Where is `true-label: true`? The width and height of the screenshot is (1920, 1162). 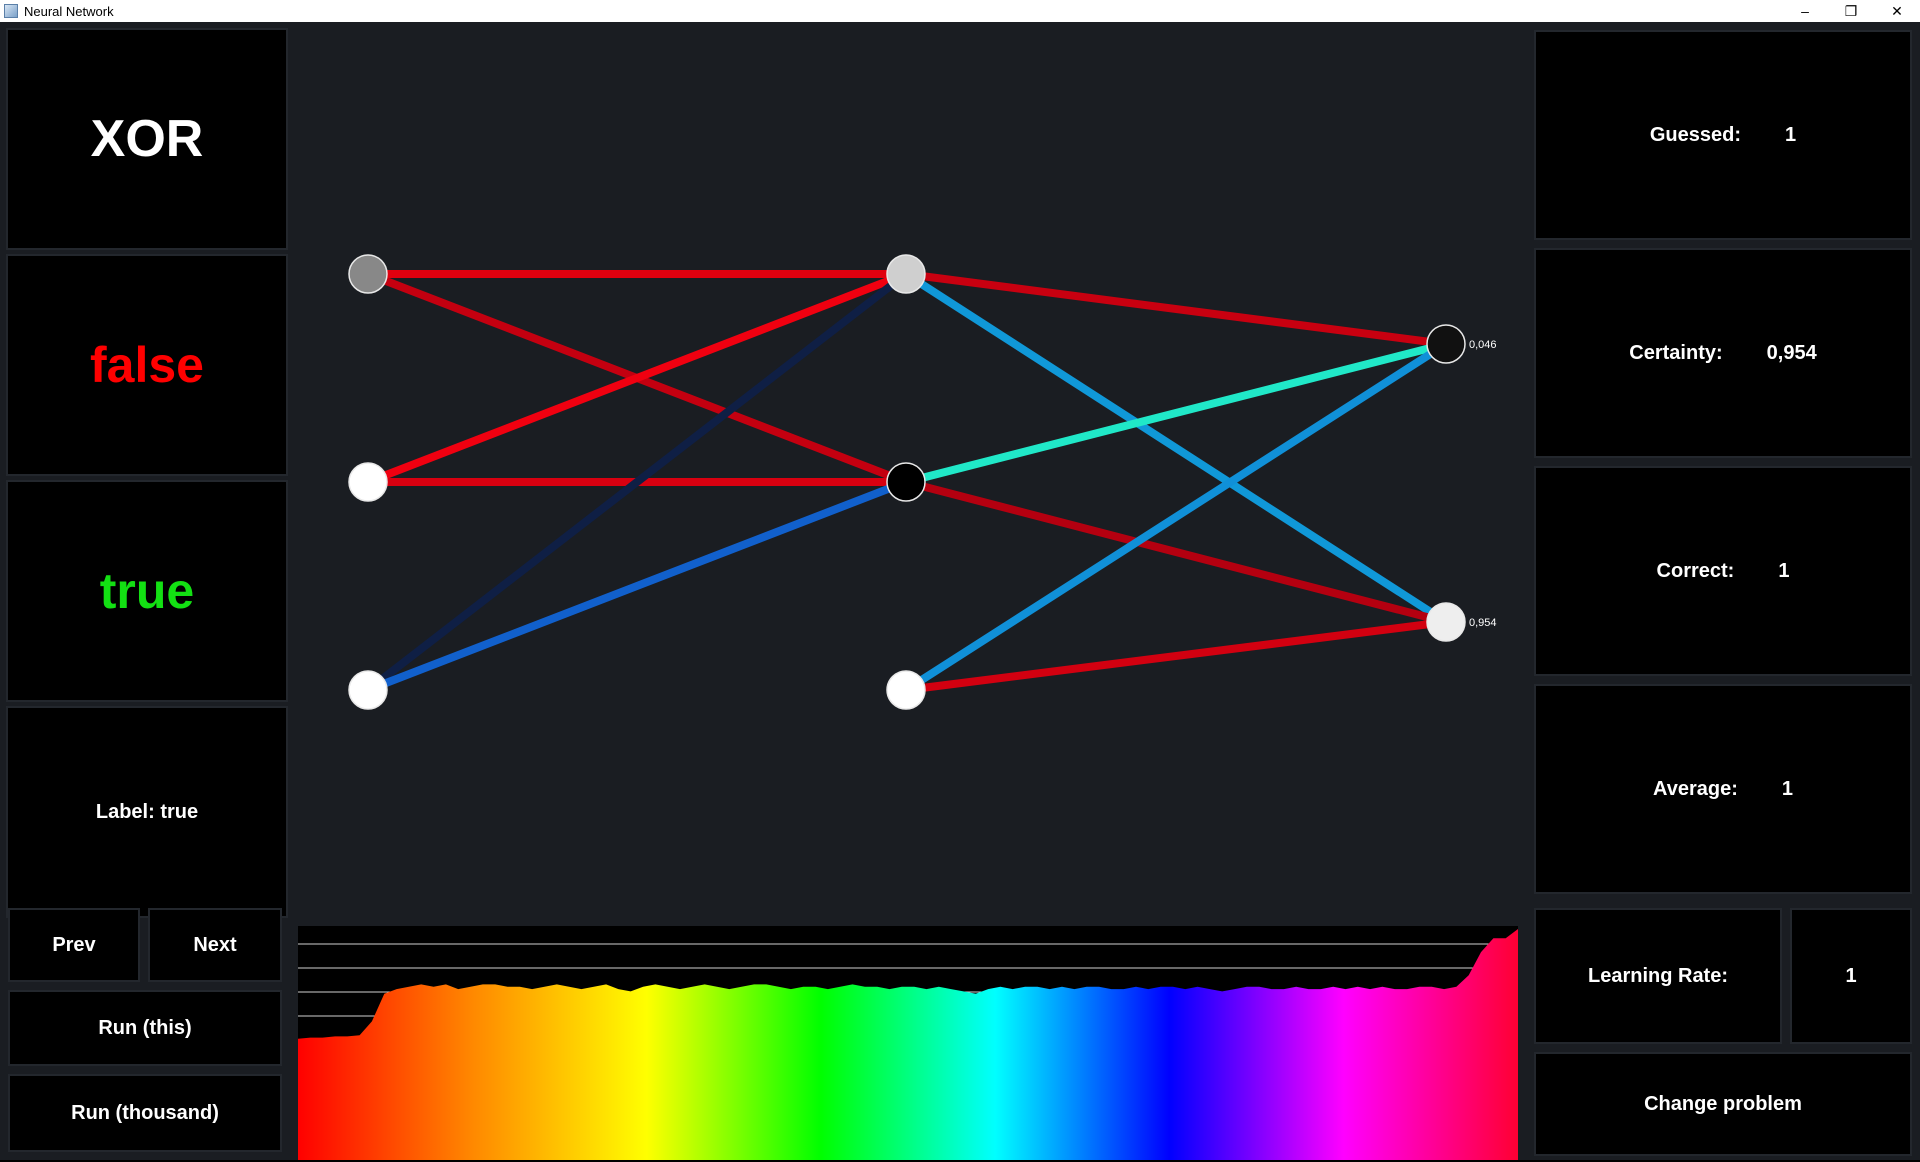
true-label: true is located at coordinates (147, 591).